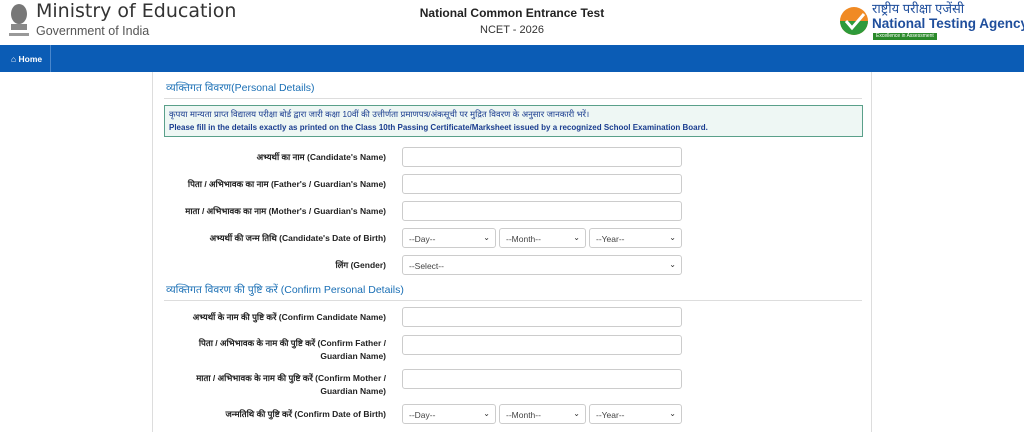  What do you see at coordinates (918, 8) in the screenshot?
I see `nta-hindi-name: राष्ट्रीय परीक्षा एजेंसी` at bounding box center [918, 8].